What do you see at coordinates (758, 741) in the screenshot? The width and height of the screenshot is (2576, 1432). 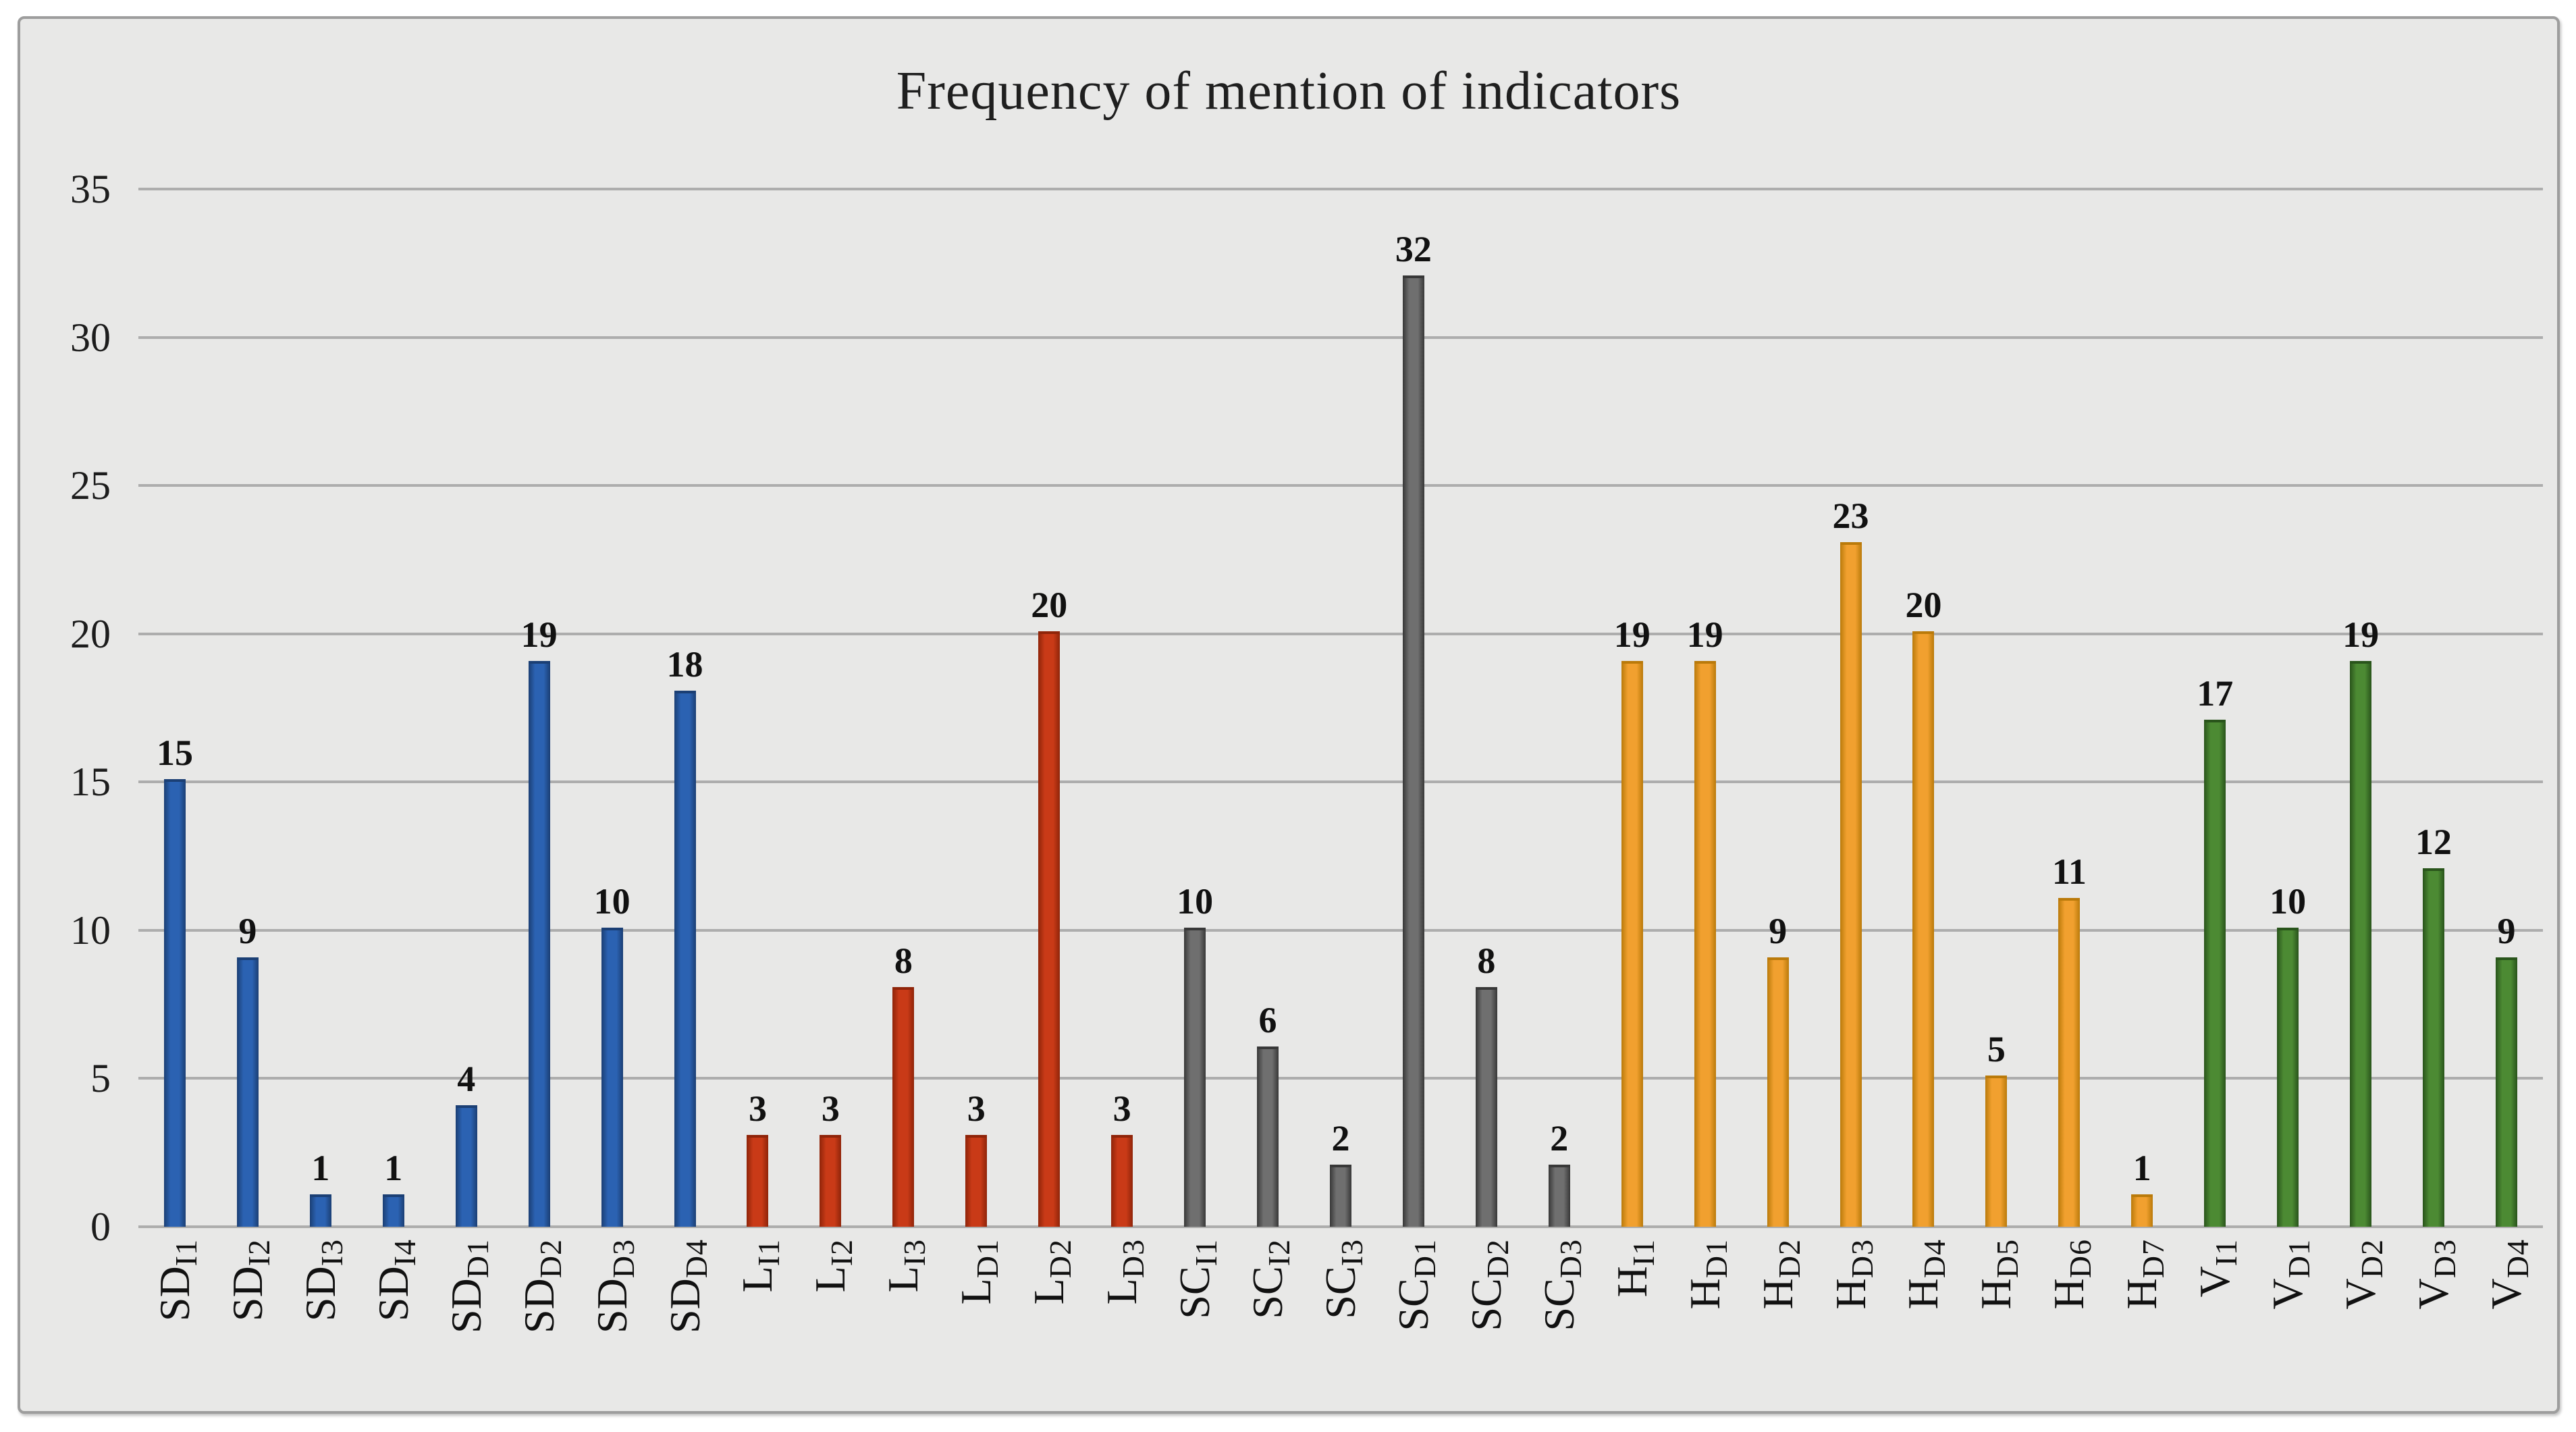 I see `bar-column-LI1: 3 LI1` at bounding box center [758, 741].